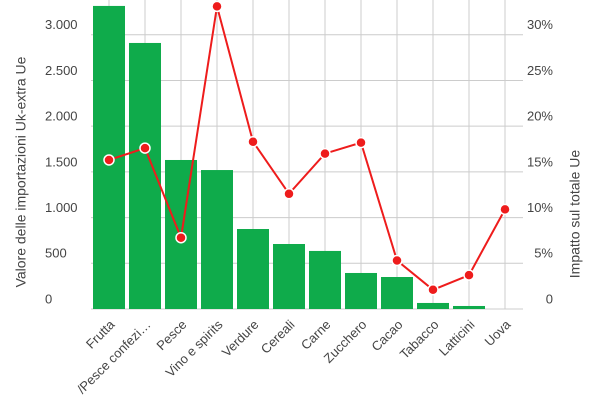  Describe the element at coordinates (497, 332) in the screenshot. I see `x-tick-label: Uova` at that location.